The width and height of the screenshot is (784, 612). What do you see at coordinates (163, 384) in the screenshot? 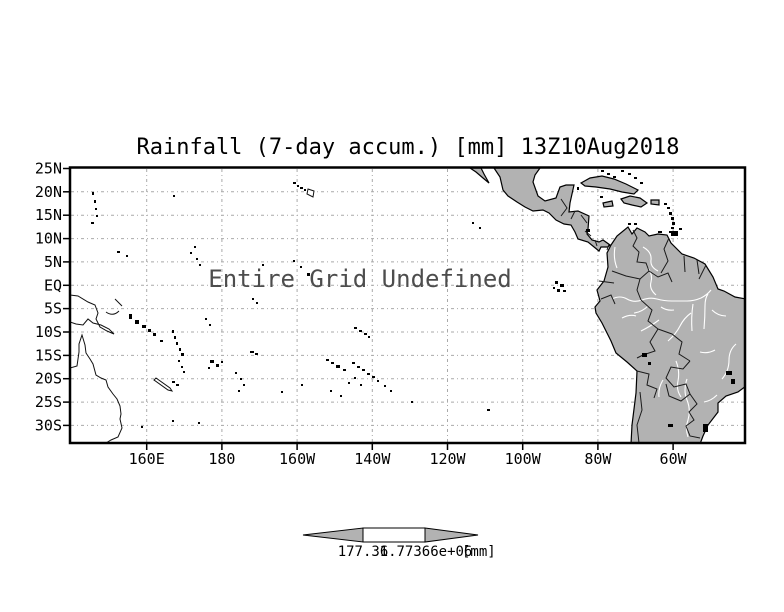
I see `new-caledonia-coastline` at bounding box center [163, 384].